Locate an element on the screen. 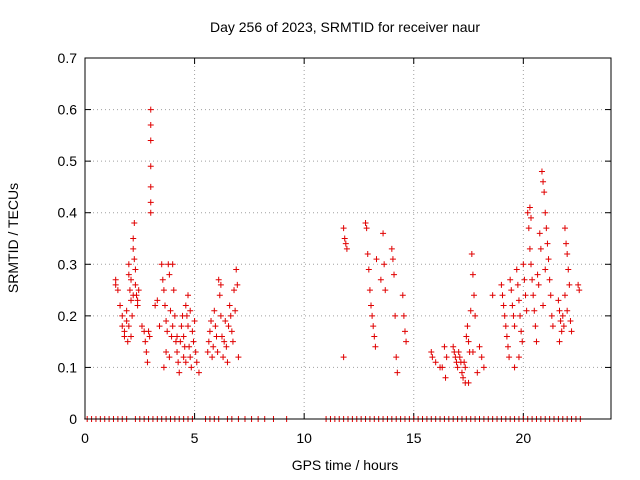 The image size is (640, 480). y-tick-label: 0.5 is located at coordinates (68, 161).